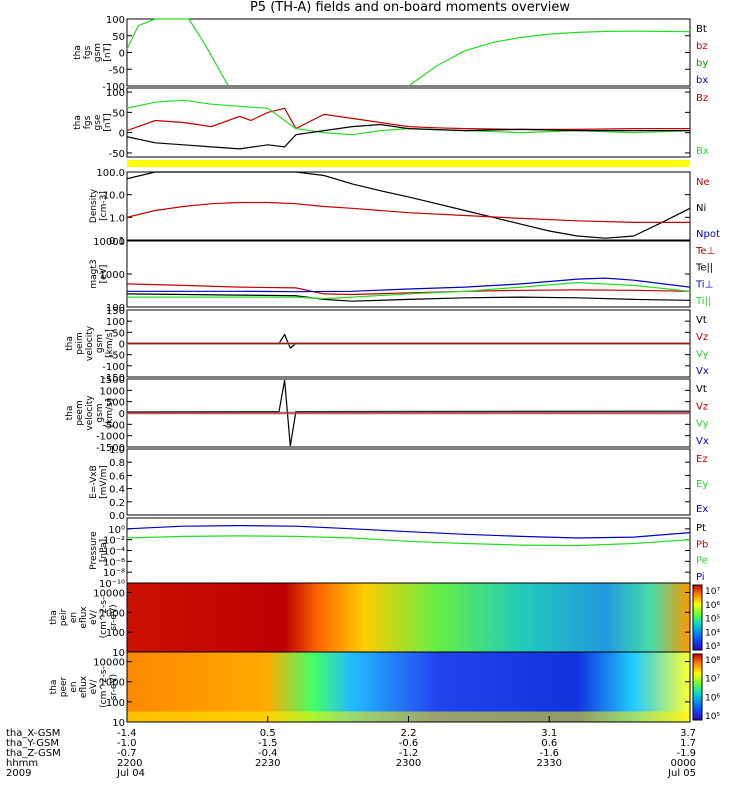 The width and height of the screenshot is (750, 800). Describe the element at coordinates (686, 753) in the screenshot. I see `x-column-value: -1.9` at that location.